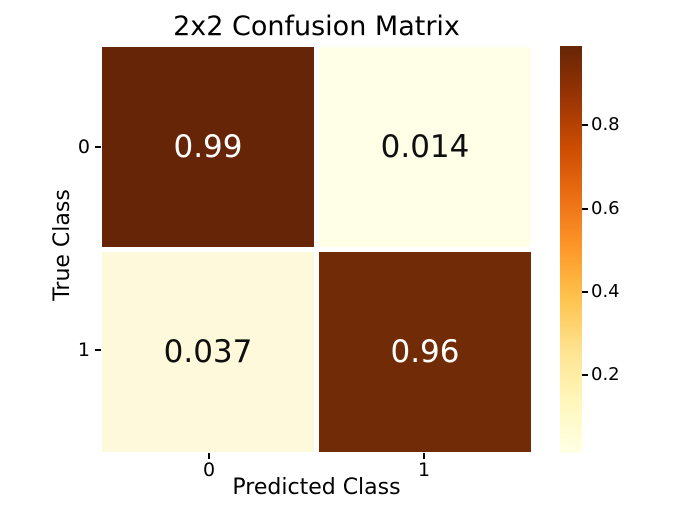 This screenshot has width=673, height=511. What do you see at coordinates (83, 147) in the screenshot?
I see `y-tick-label-0: 0` at bounding box center [83, 147].